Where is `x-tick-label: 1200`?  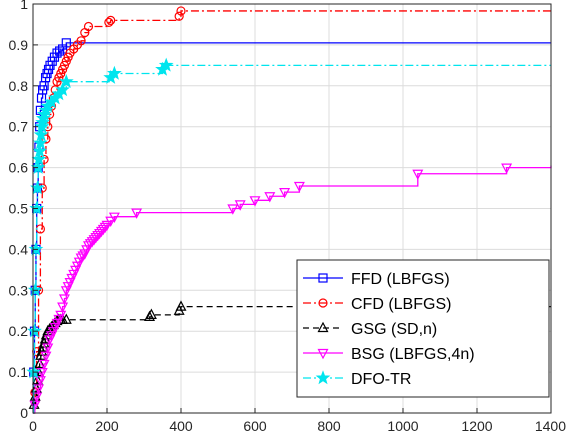 x-tick-label: 1200 is located at coordinates (476, 426).